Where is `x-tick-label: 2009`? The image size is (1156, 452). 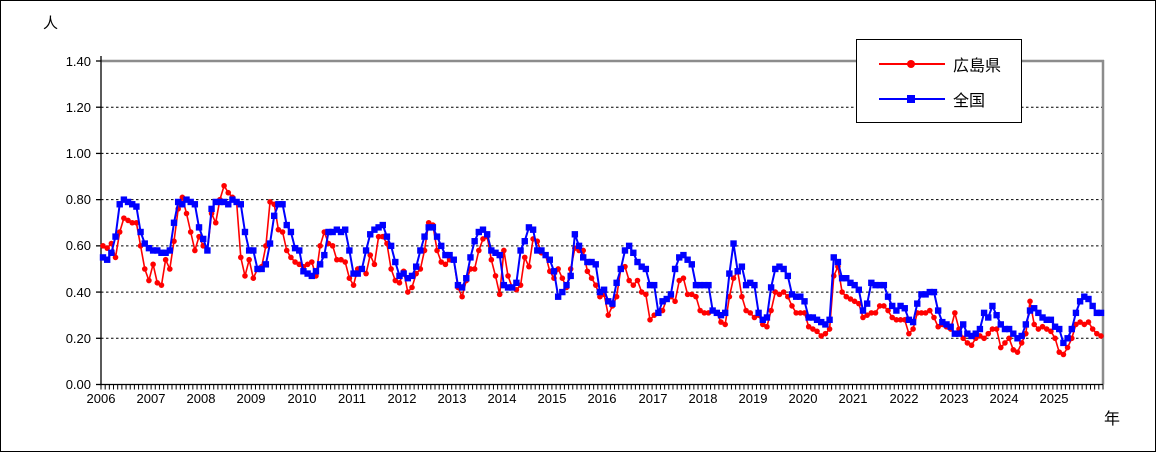
x-tick-label: 2009 is located at coordinates (251, 398).